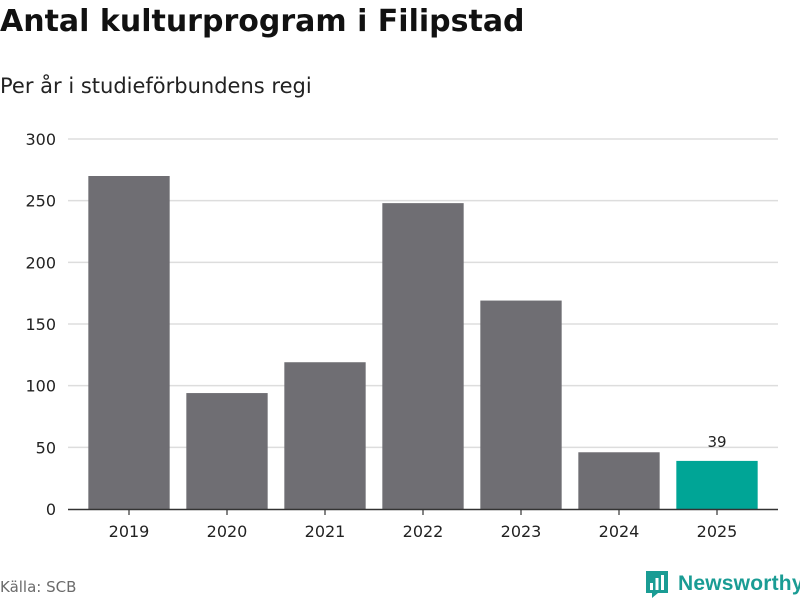 The image size is (800, 600). Describe the element at coordinates (40, 262) in the screenshot. I see `y-tick-label: 200` at that location.